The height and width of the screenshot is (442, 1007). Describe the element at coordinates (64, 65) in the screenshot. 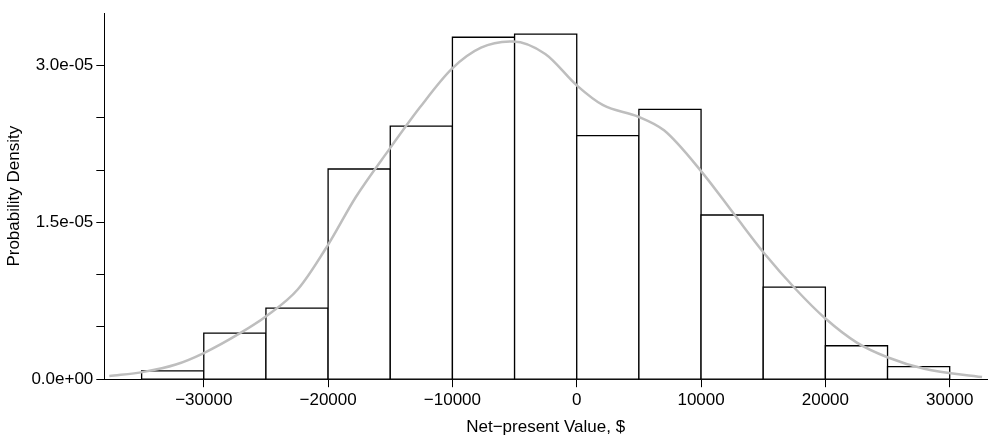

I see `y-tick-label: 3.0e-05` at that location.